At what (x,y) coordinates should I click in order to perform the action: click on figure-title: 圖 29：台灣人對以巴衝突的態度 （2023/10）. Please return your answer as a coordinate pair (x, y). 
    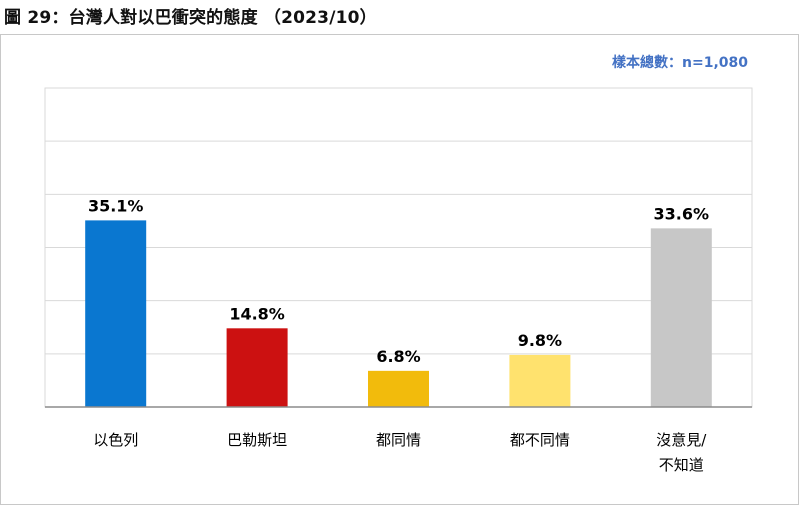
    Looking at the image, I should click on (190, 18).